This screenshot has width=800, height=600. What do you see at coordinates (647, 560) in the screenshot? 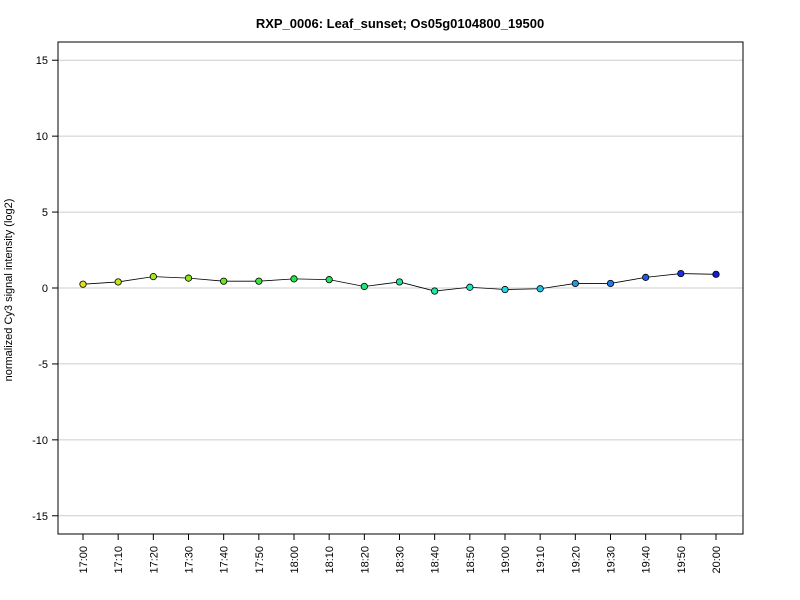
I see `x-tick-label: 19:40` at bounding box center [647, 560].